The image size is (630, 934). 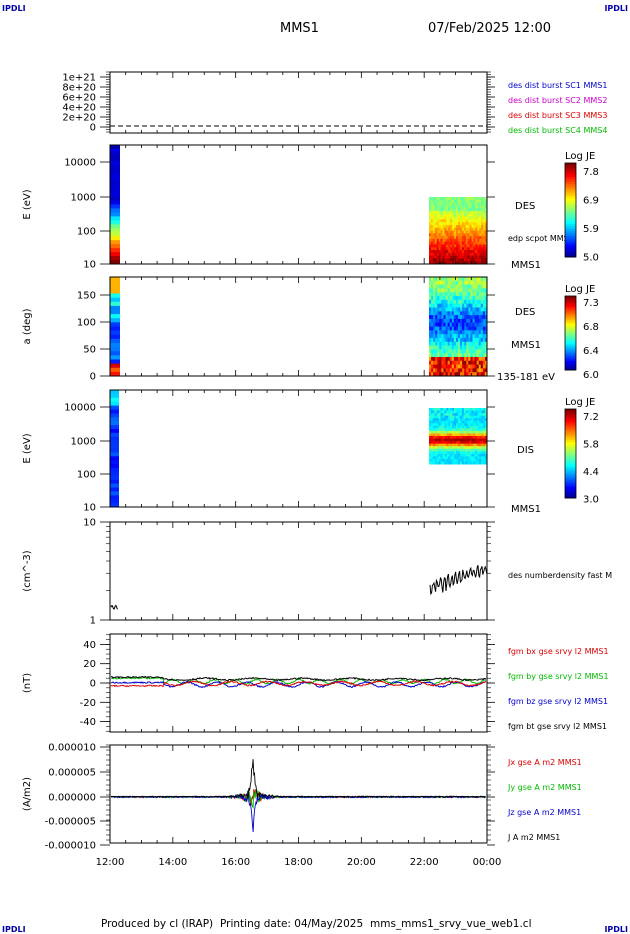 I want to click on ylabel-6: (A/m2), so click(x=27, y=794).